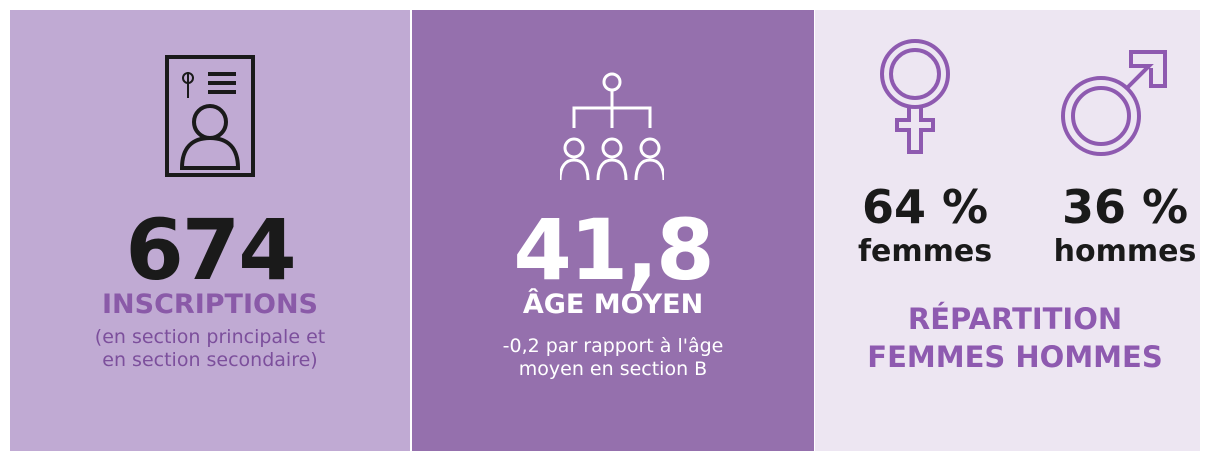 This screenshot has height=451, width=1208. I want to click on label: RÉPARTITION FEMMES HOMMES, so click(1015, 338).